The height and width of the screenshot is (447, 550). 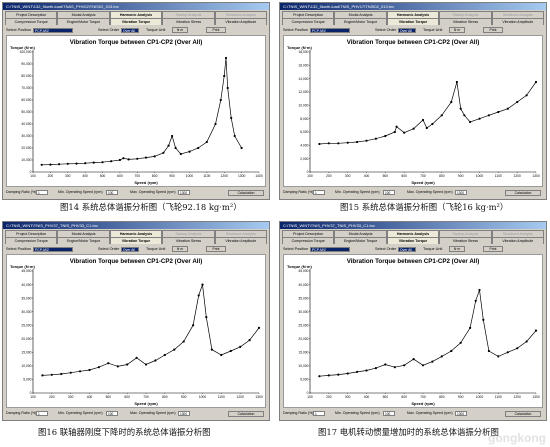 I want to click on select-position-label: Select Position, so click(x=296, y=249).